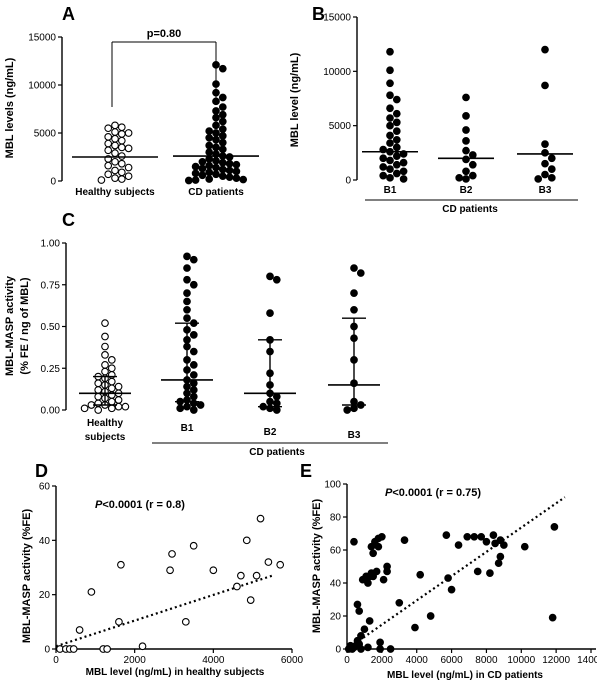 Image resolution: width=597 pixels, height=685 pixels. What do you see at coordinates (45, 110) in the screenshot?
I see `panel-a-y-ticks: 0 5000 10000 15000` at bounding box center [45, 110].